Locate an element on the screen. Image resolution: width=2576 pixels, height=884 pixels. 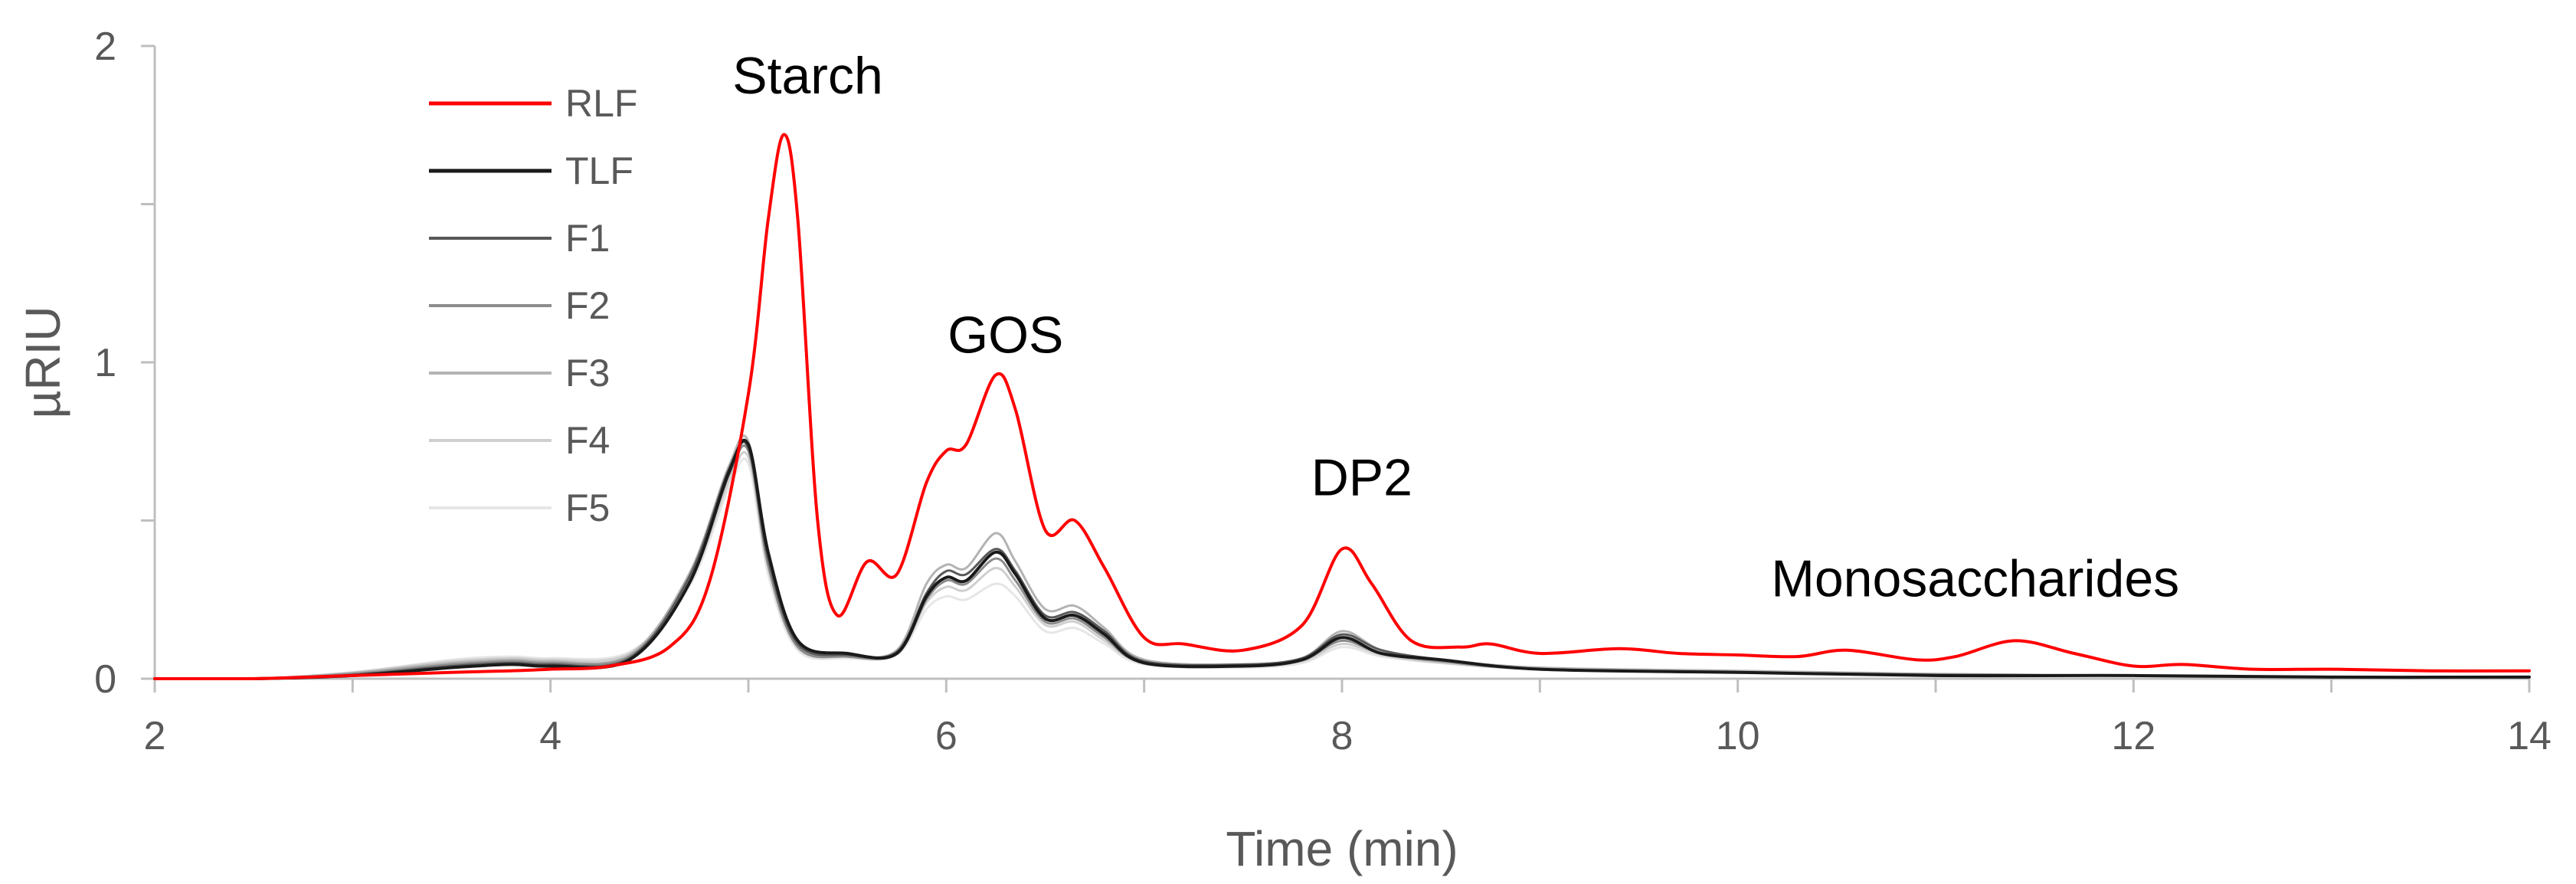
legend-label-rlf: RLF is located at coordinates (601, 103).